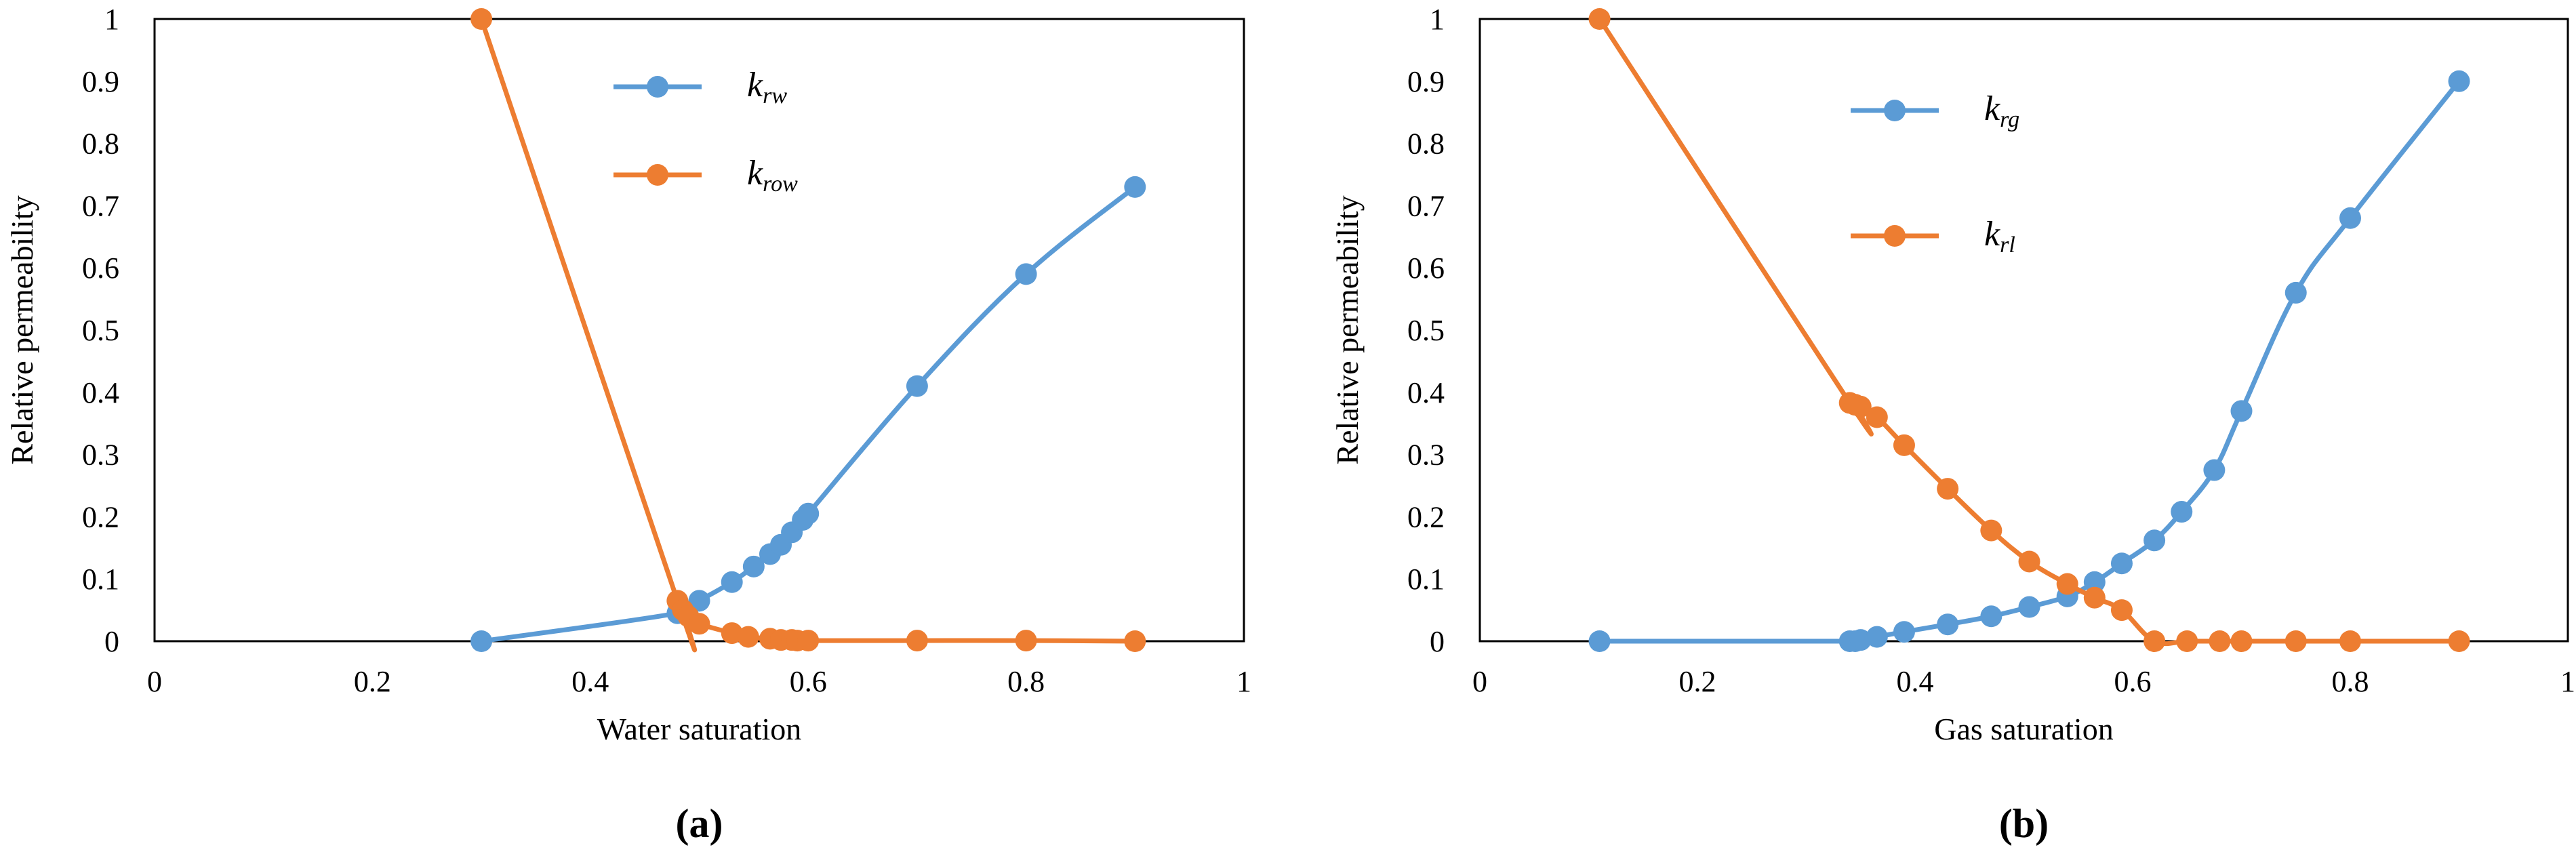 The height and width of the screenshot is (852, 2576). Describe the element at coordinates (1933, 236) in the screenshot. I see `legend-entry: krl` at that location.